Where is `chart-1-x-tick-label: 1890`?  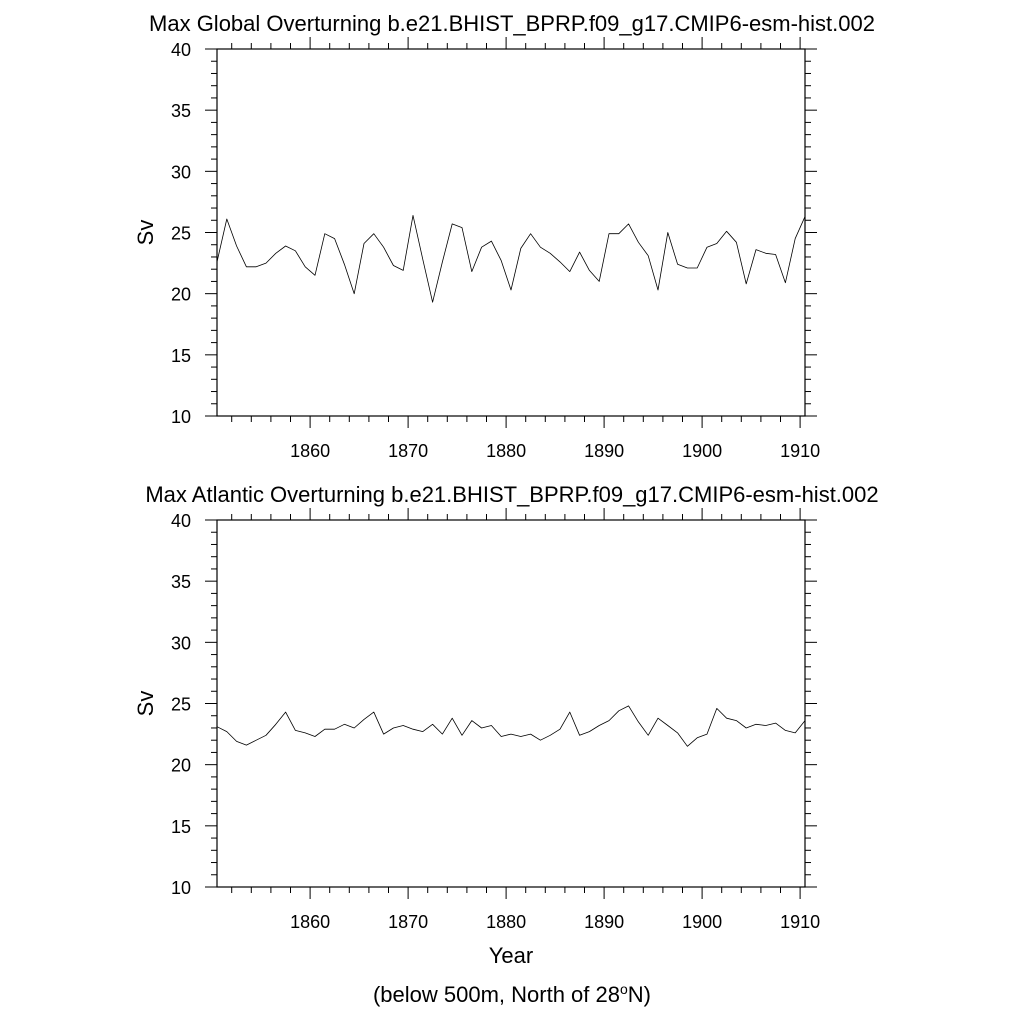
chart-1-x-tick-label: 1890 is located at coordinates (604, 922).